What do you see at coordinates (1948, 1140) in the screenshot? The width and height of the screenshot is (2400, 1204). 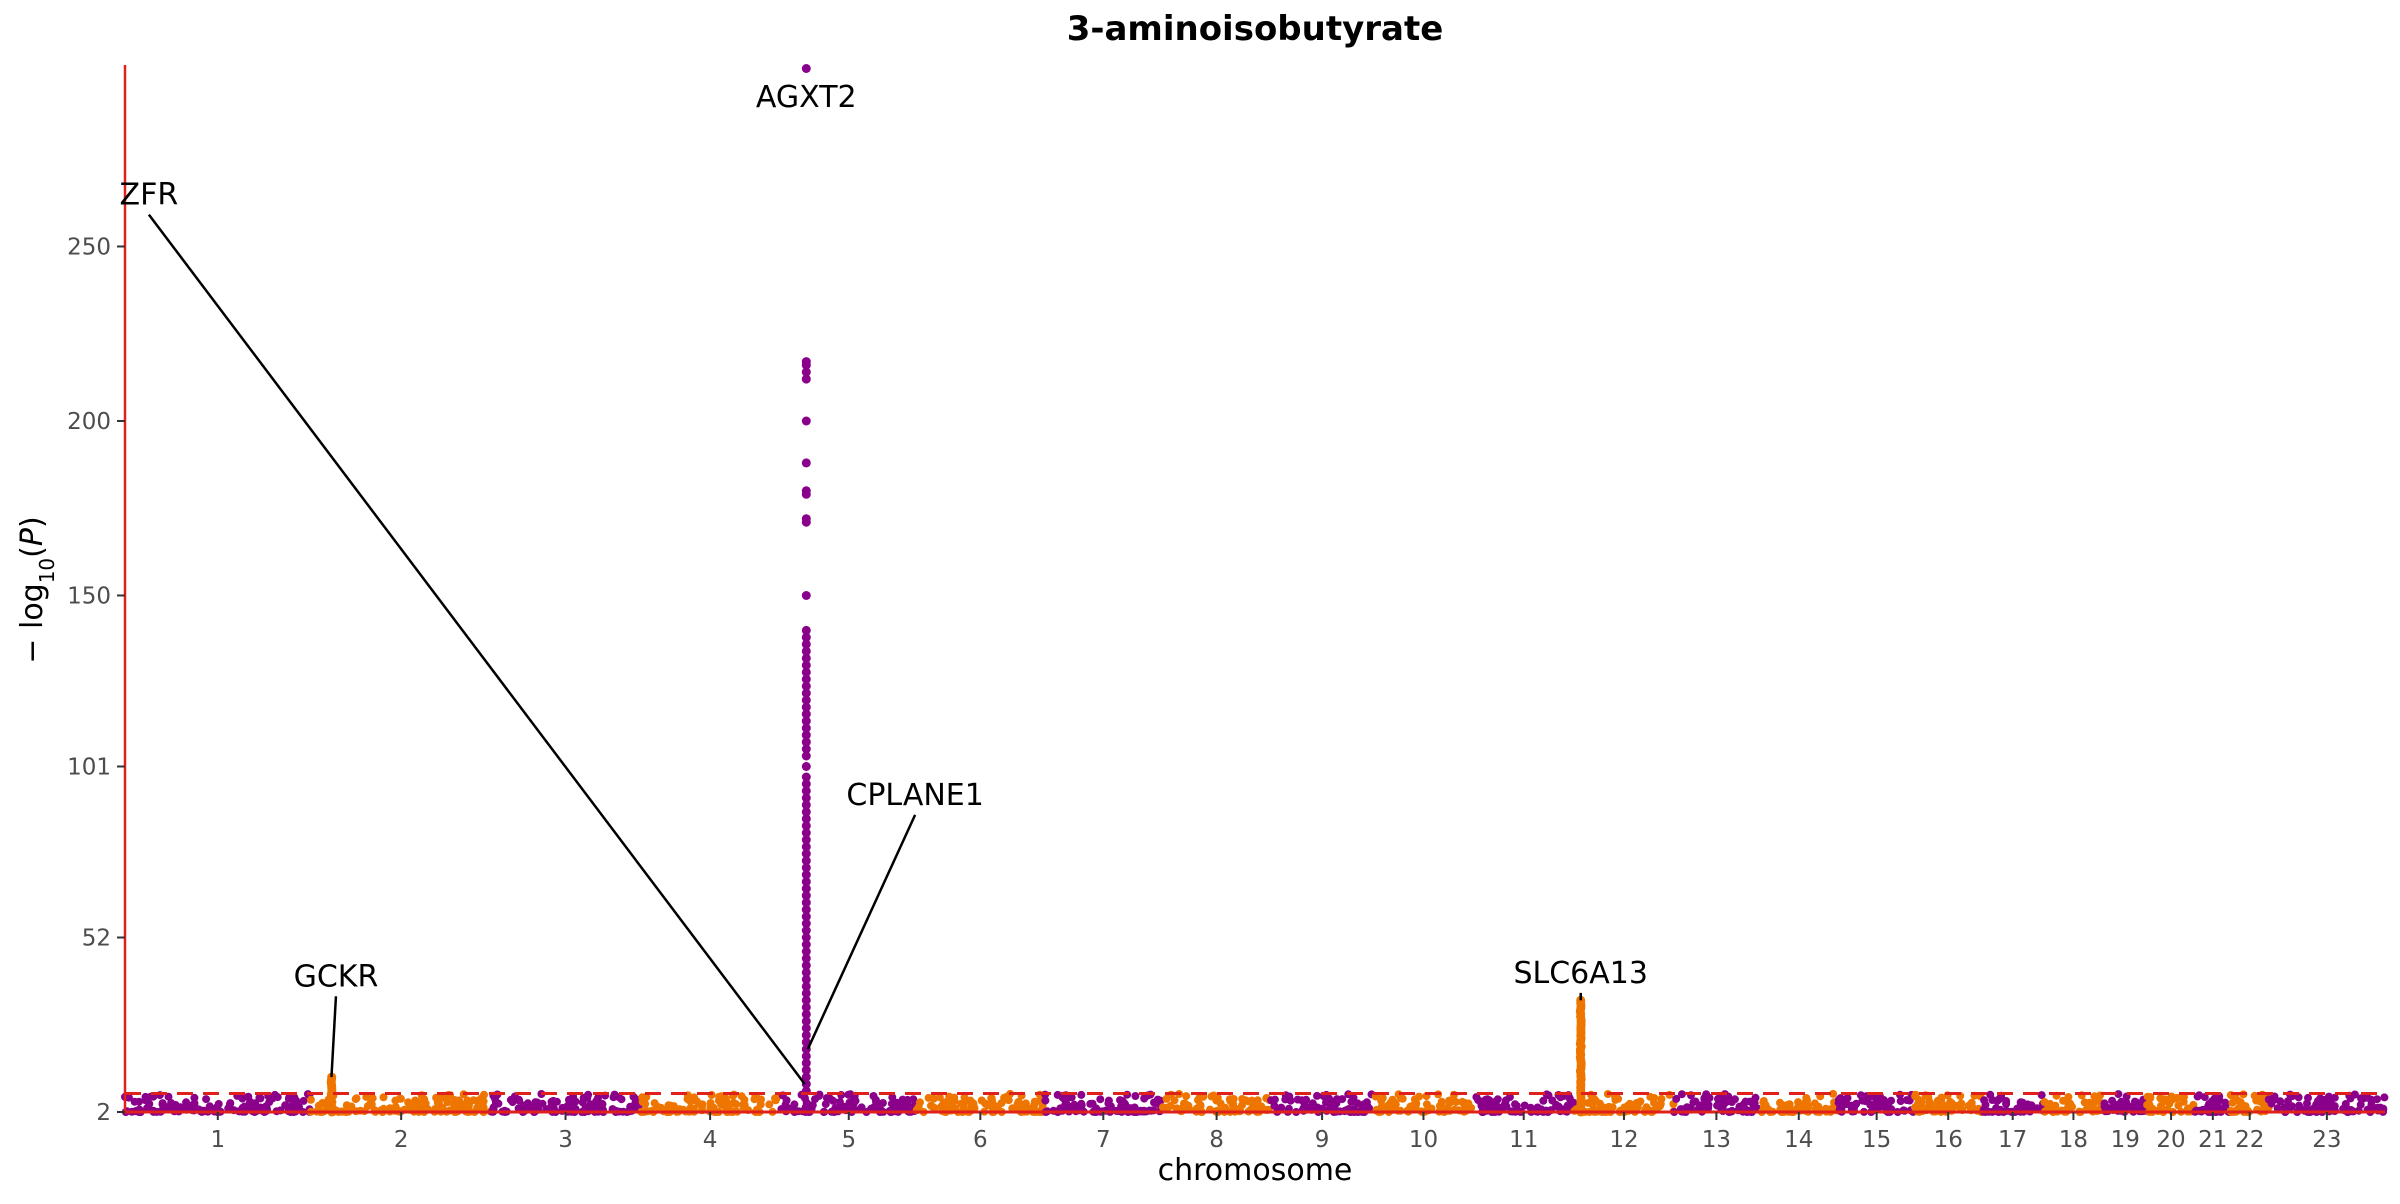 I see `x-tick-label: 16` at bounding box center [1948, 1140].